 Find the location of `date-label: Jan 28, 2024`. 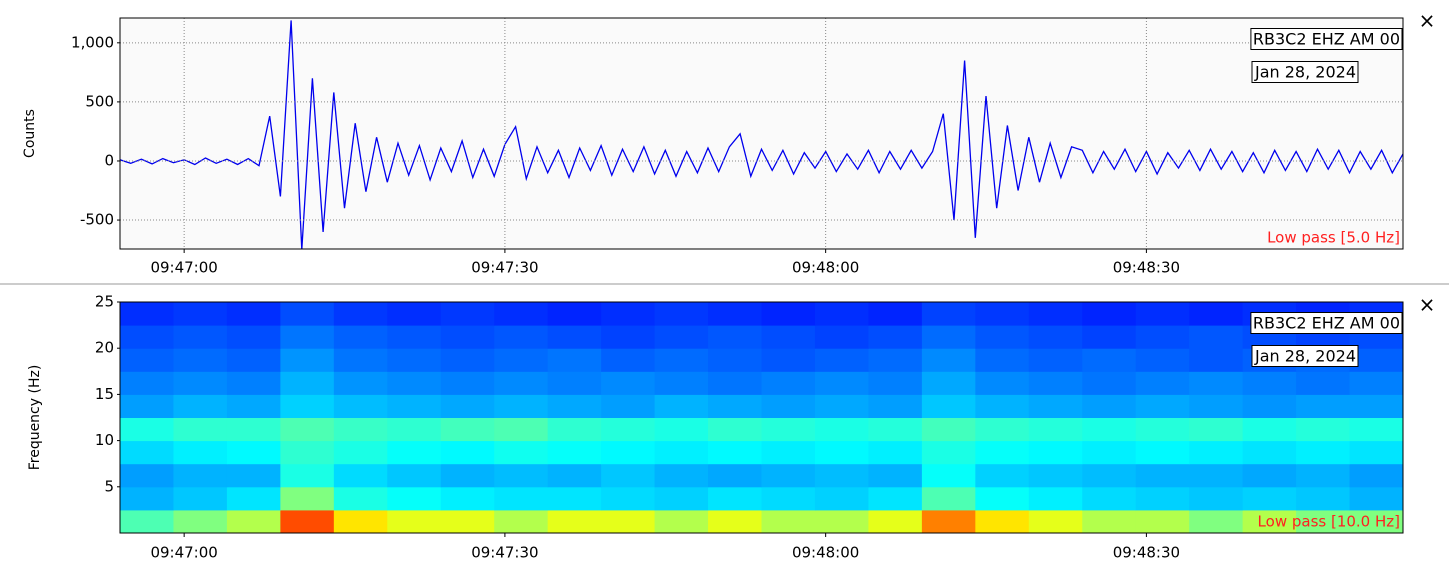

date-label: Jan 28, 2024 is located at coordinates (1305, 356).